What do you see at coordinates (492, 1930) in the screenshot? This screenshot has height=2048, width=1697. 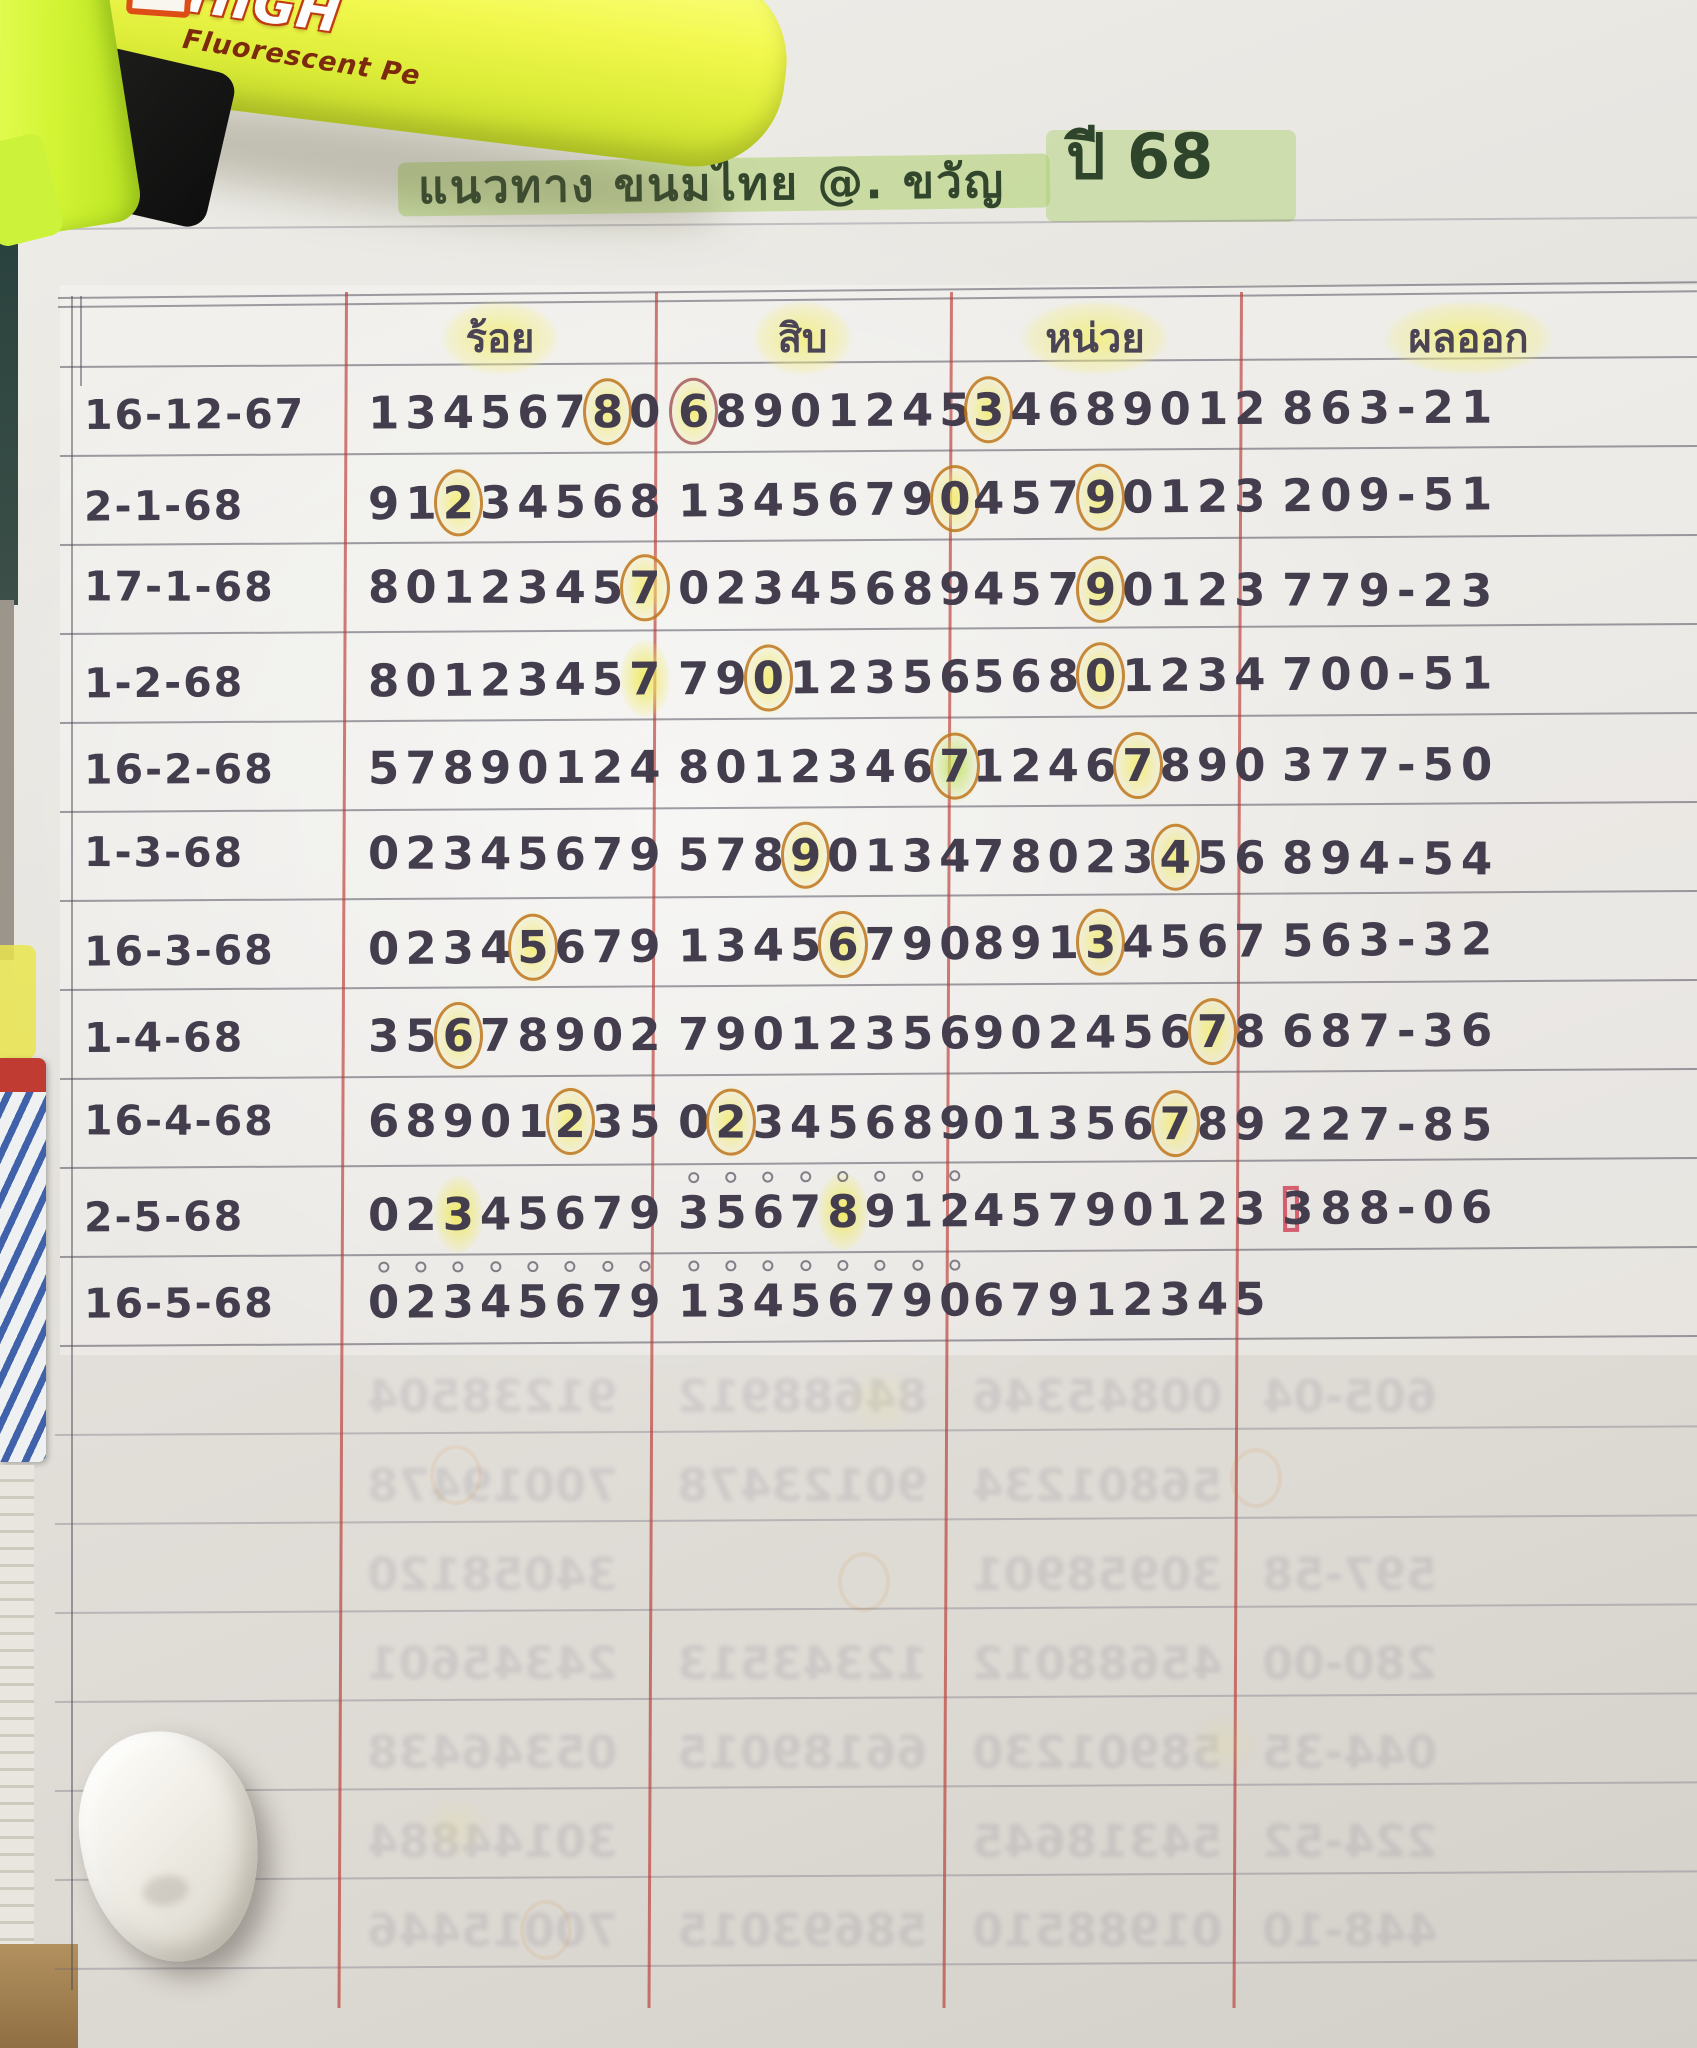 I see `bleed-through-text: 70015446` at bounding box center [492, 1930].